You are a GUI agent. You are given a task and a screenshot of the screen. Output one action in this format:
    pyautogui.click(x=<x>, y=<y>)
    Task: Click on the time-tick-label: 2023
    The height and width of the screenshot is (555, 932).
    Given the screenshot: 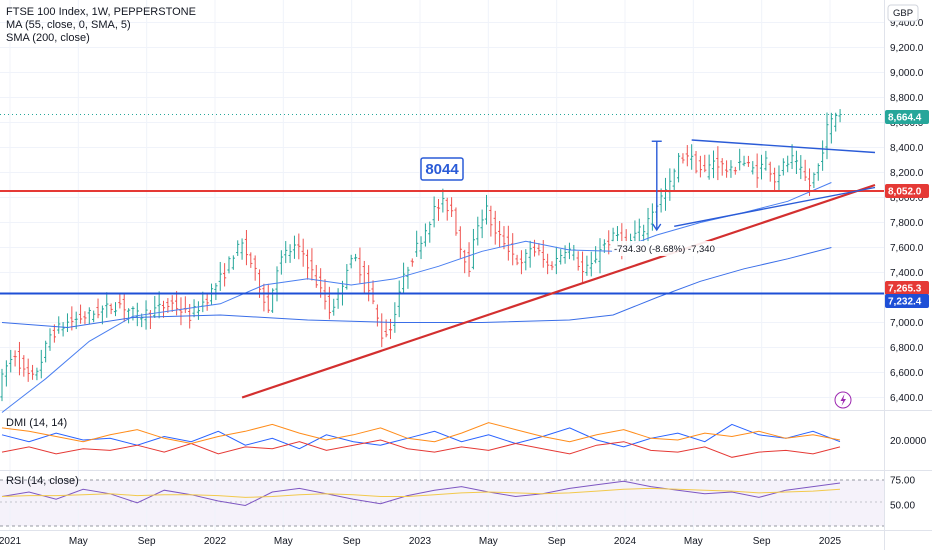 What is the action you would take?
    pyautogui.click(x=420, y=541)
    